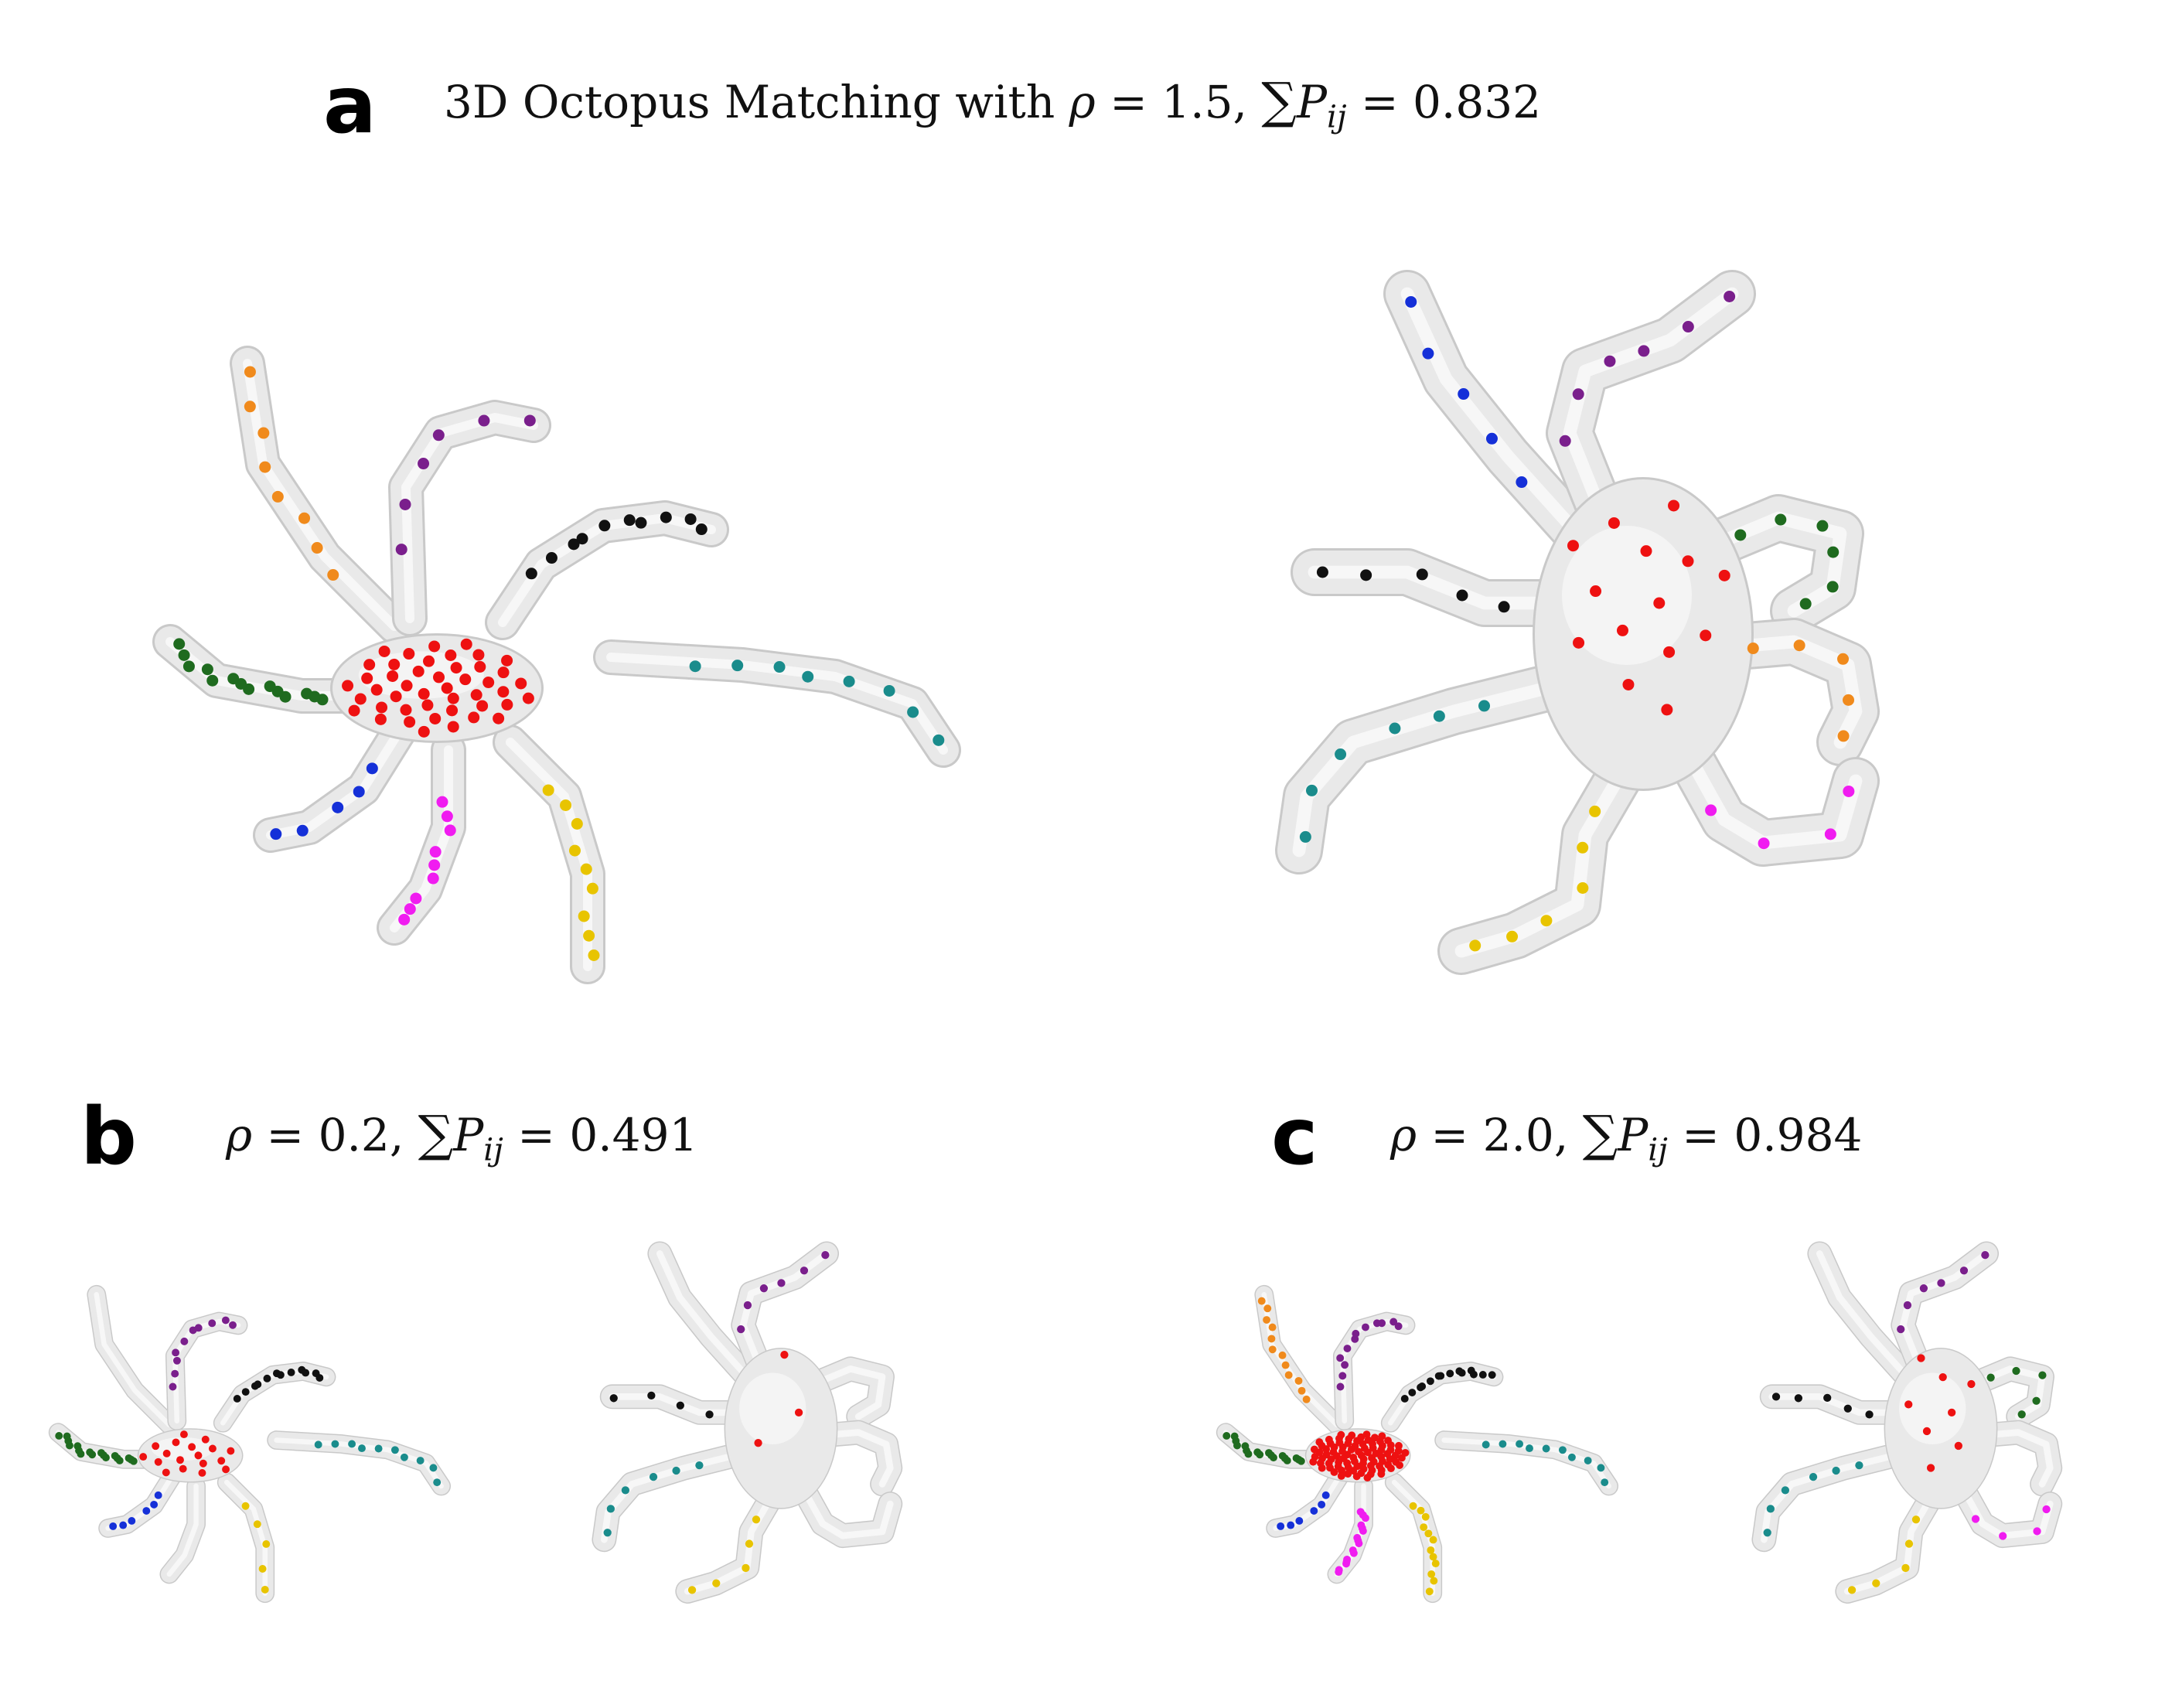  I want to click on octo-b-left-black-point, so click(319, 1378).